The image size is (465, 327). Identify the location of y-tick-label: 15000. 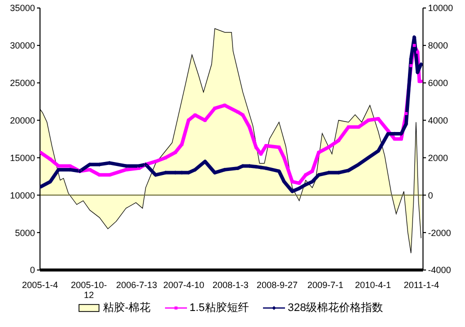
(22, 157).